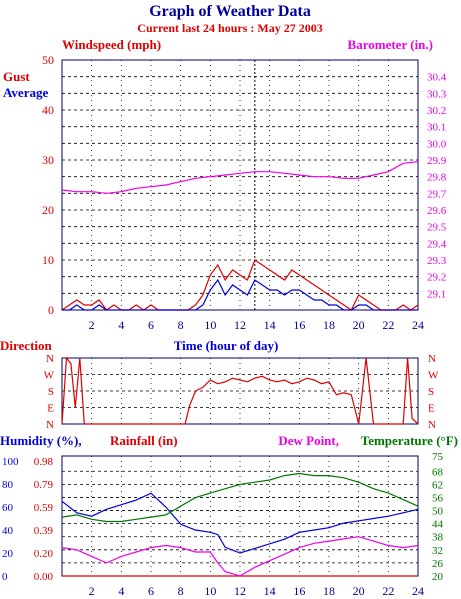 The width and height of the screenshot is (461, 599). Describe the element at coordinates (431, 409) in the screenshot. I see `tick-label-direction-right: E` at that location.